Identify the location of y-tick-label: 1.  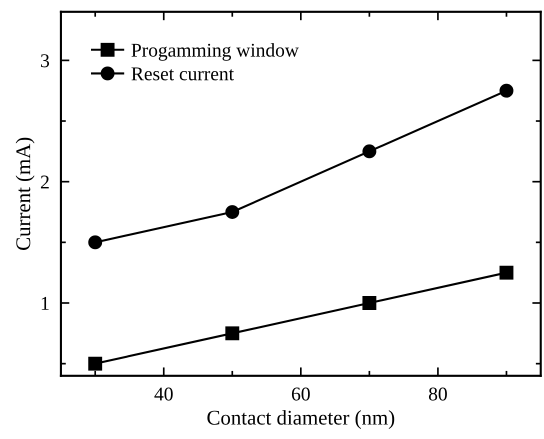
(45, 303).